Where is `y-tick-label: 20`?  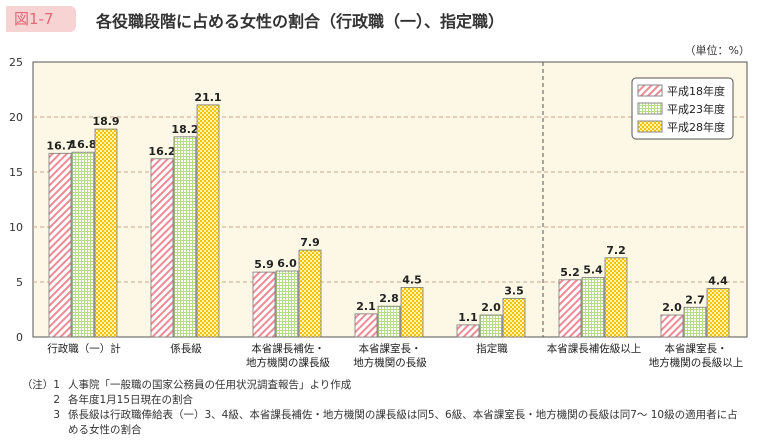 y-tick-label: 20 is located at coordinates (16, 117).